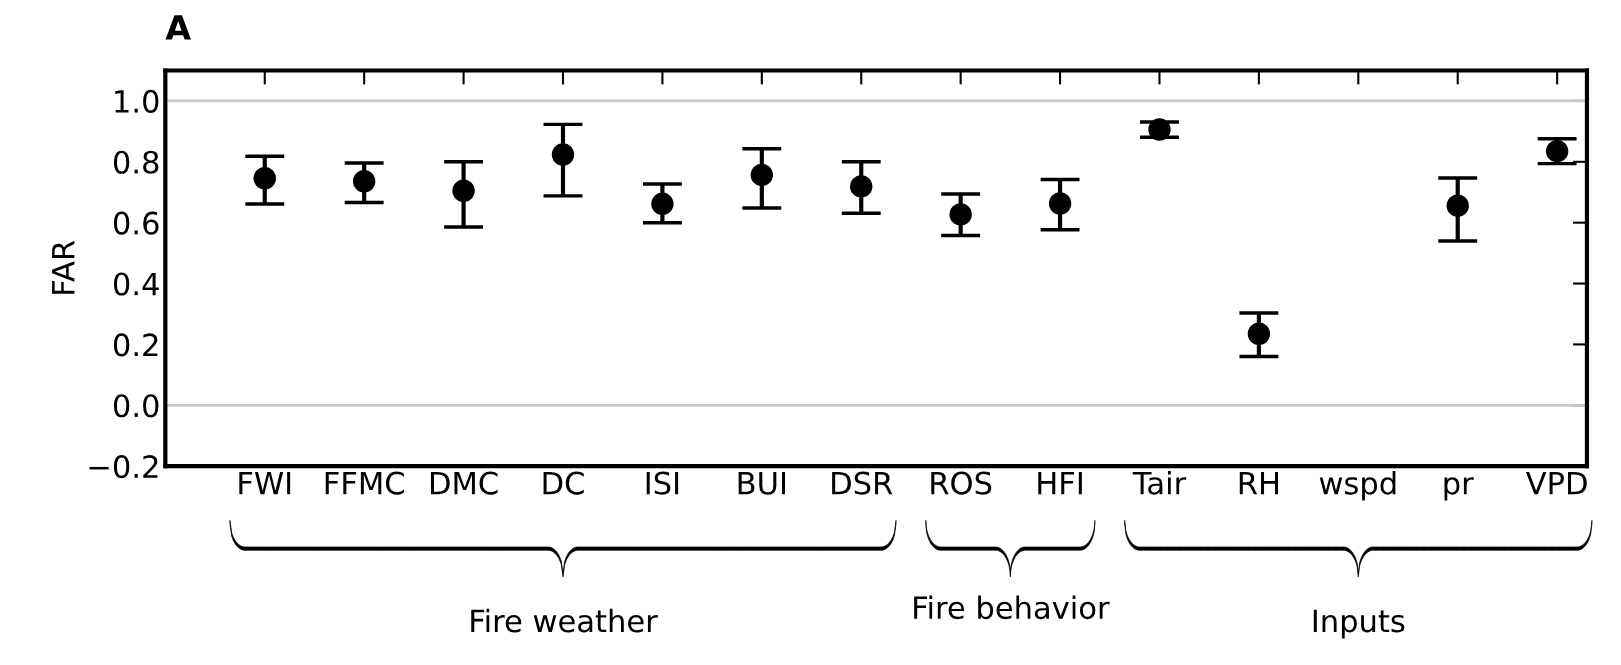 The height and width of the screenshot is (665, 1621). I want to click on x-tick-label: FWI, so click(265, 483).